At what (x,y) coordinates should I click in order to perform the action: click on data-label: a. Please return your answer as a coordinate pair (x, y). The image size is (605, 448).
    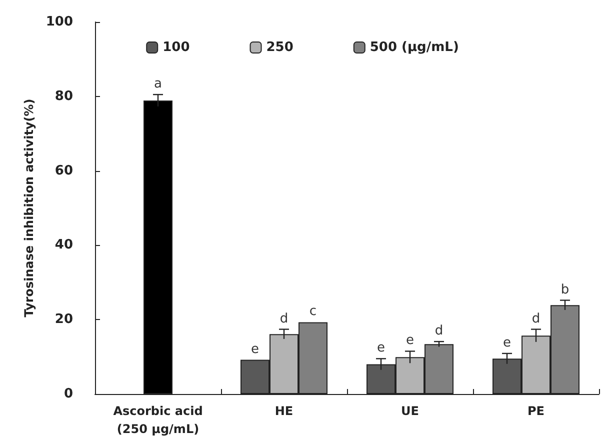
    Looking at the image, I should click on (158, 84).